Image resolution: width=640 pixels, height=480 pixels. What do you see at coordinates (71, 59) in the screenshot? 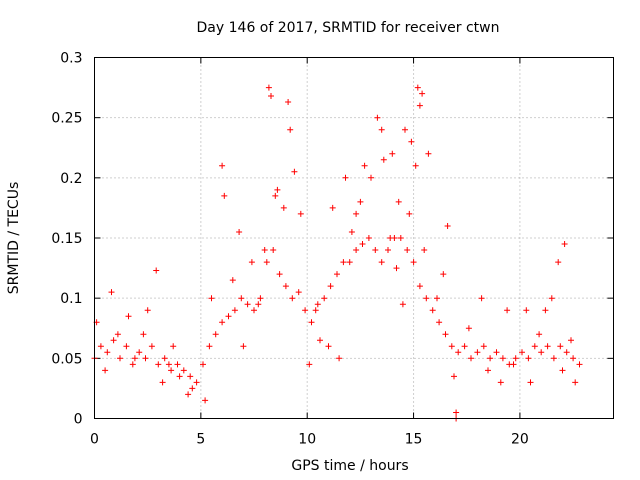
I see `y-tick-label: 0.3` at bounding box center [71, 59].